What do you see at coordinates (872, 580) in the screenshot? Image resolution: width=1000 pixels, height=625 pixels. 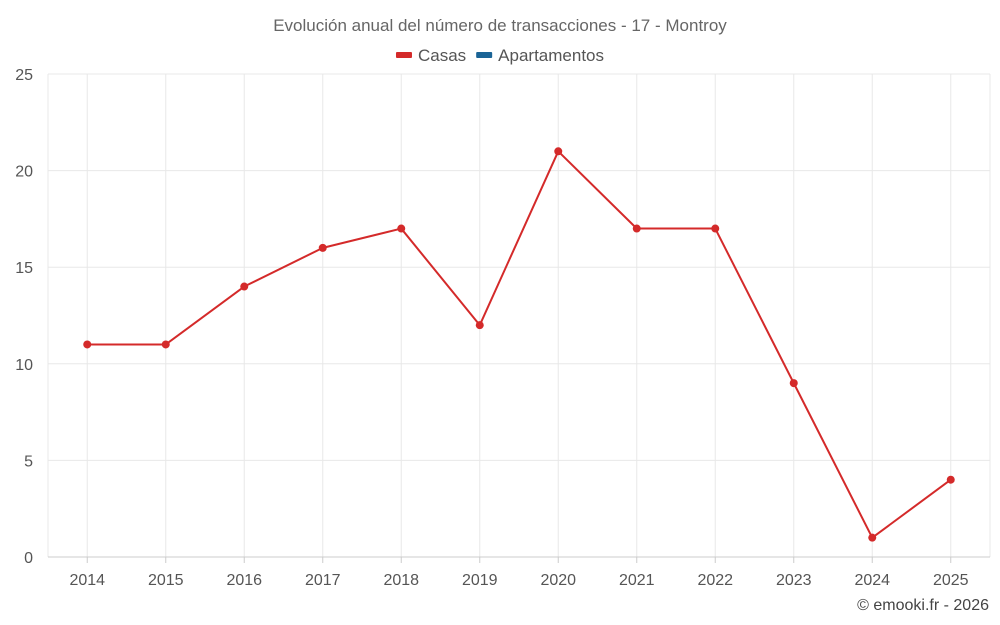 I see `x-tick-label: 2024` at bounding box center [872, 580].